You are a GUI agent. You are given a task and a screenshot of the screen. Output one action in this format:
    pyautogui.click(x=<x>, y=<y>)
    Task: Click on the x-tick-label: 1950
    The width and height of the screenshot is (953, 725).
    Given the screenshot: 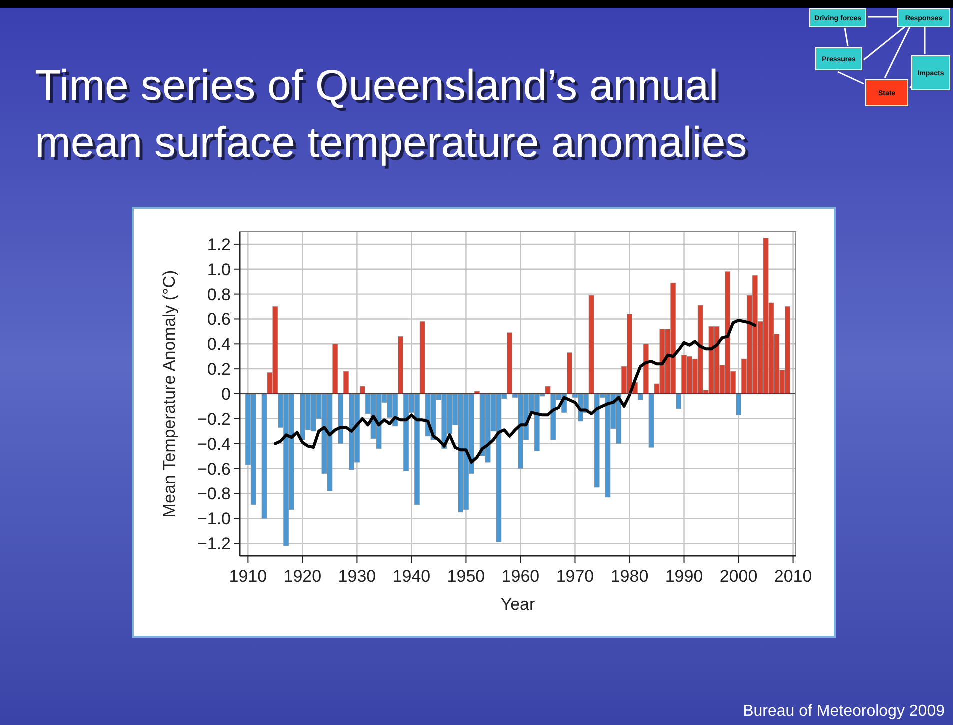 What is the action you would take?
    pyautogui.click(x=466, y=576)
    